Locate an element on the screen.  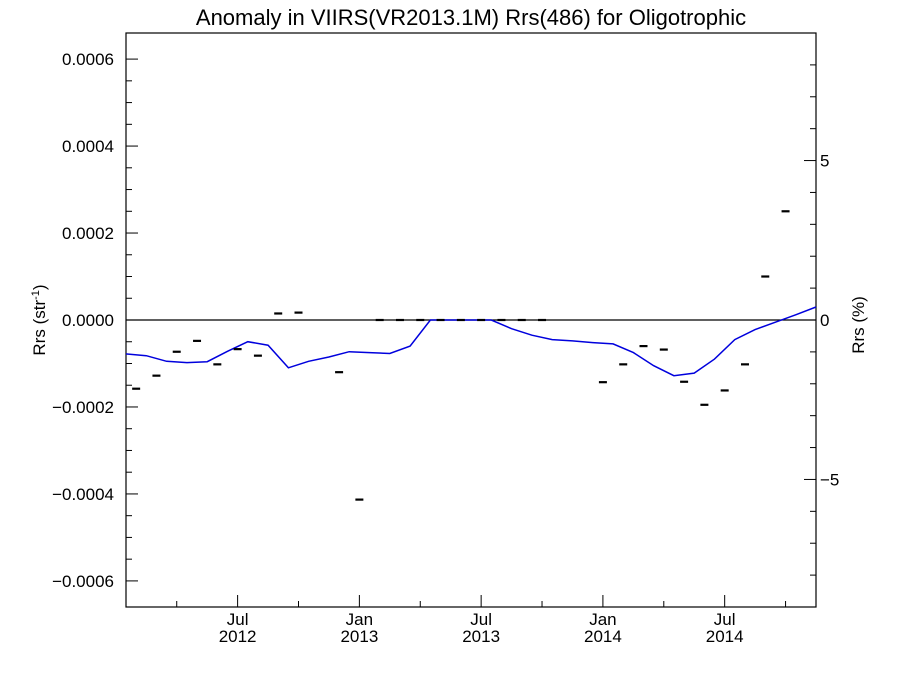
y-tick-label: 0.0006 is located at coordinates (88, 59).